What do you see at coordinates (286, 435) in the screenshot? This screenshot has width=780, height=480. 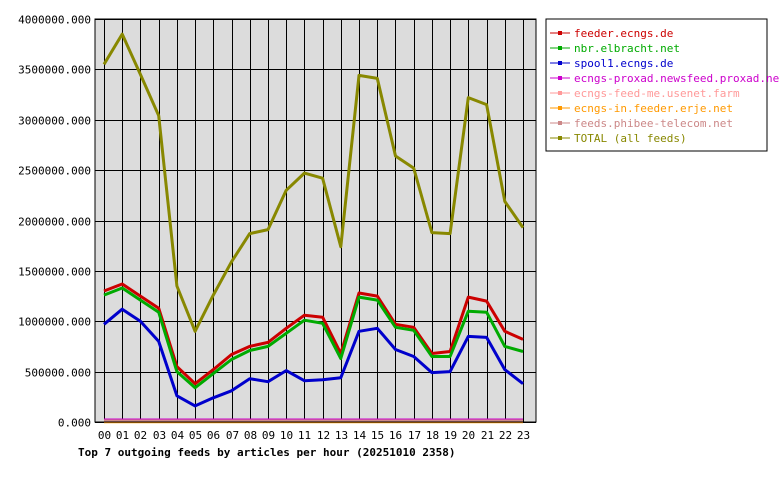 I see `x-tick-label: 10` at bounding box center [286, 435].